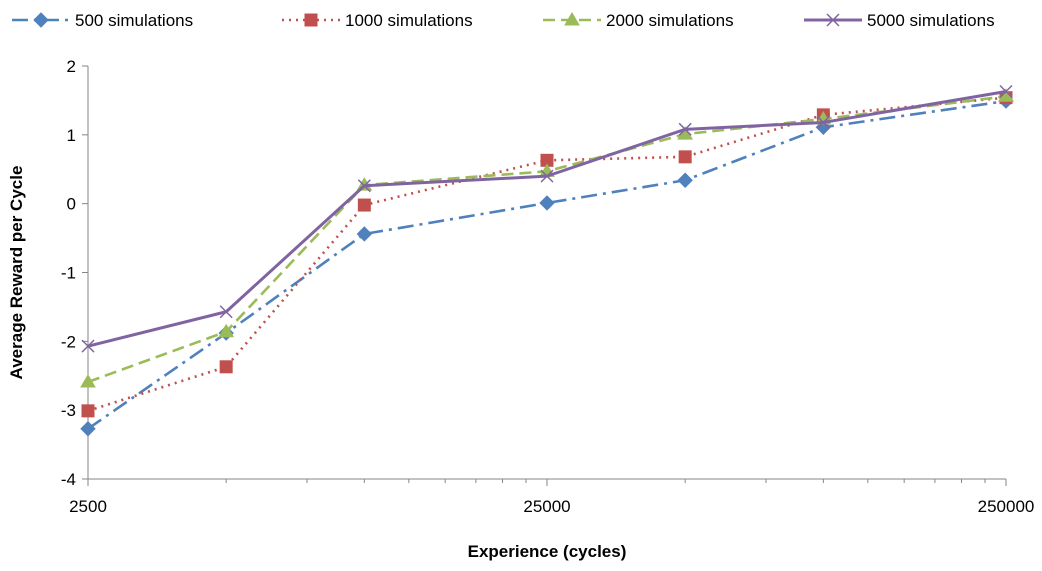 The image size is (1042, 571). I want to click on y-tick-label: -2, so click(68, 341).